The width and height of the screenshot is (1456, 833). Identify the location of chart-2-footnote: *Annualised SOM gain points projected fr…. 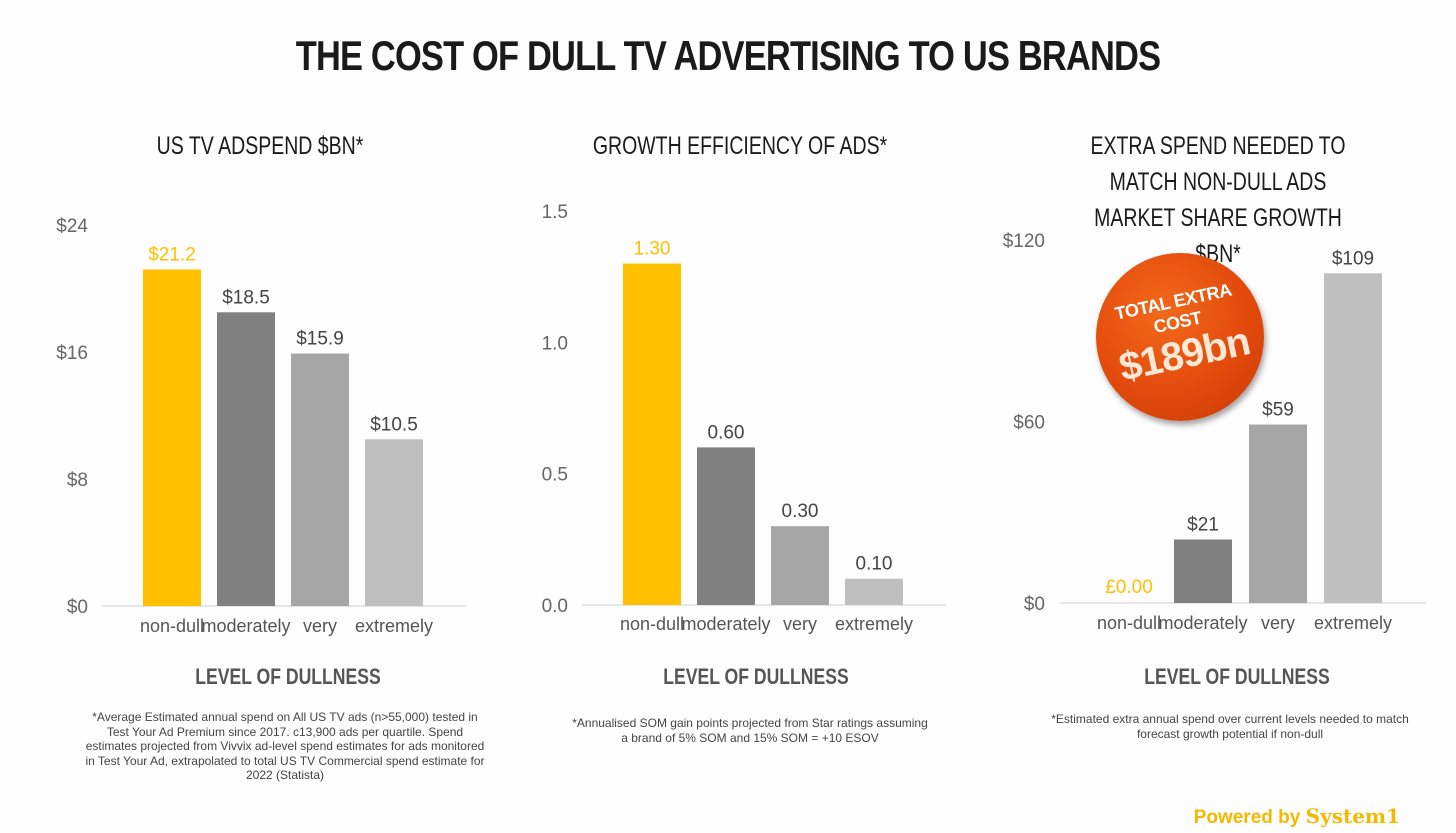
(750, 730).